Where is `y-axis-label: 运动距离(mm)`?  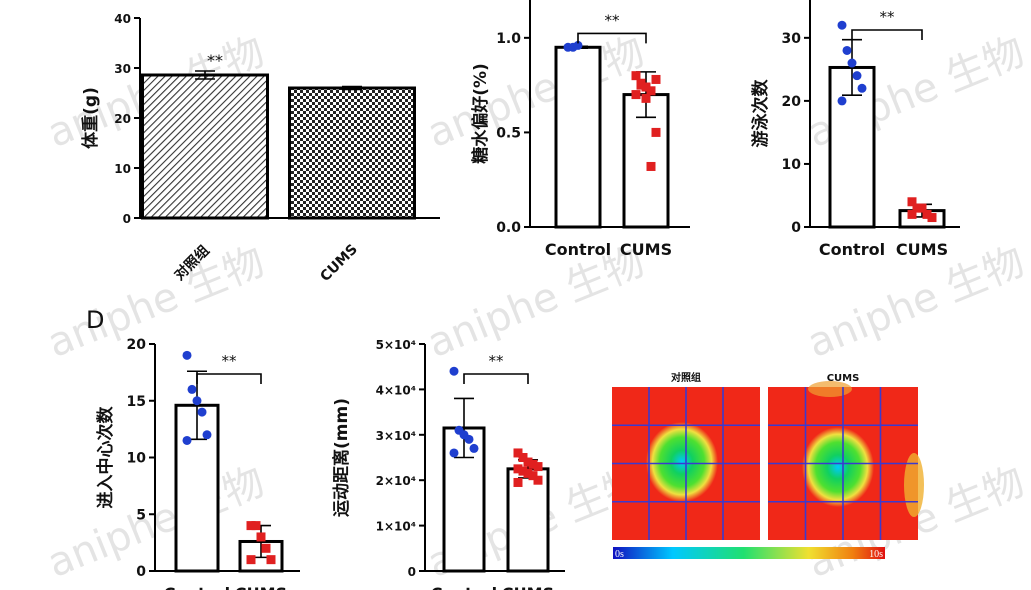
y-axis-label: 运动距离(mm) is located at coordinates (341, 457).